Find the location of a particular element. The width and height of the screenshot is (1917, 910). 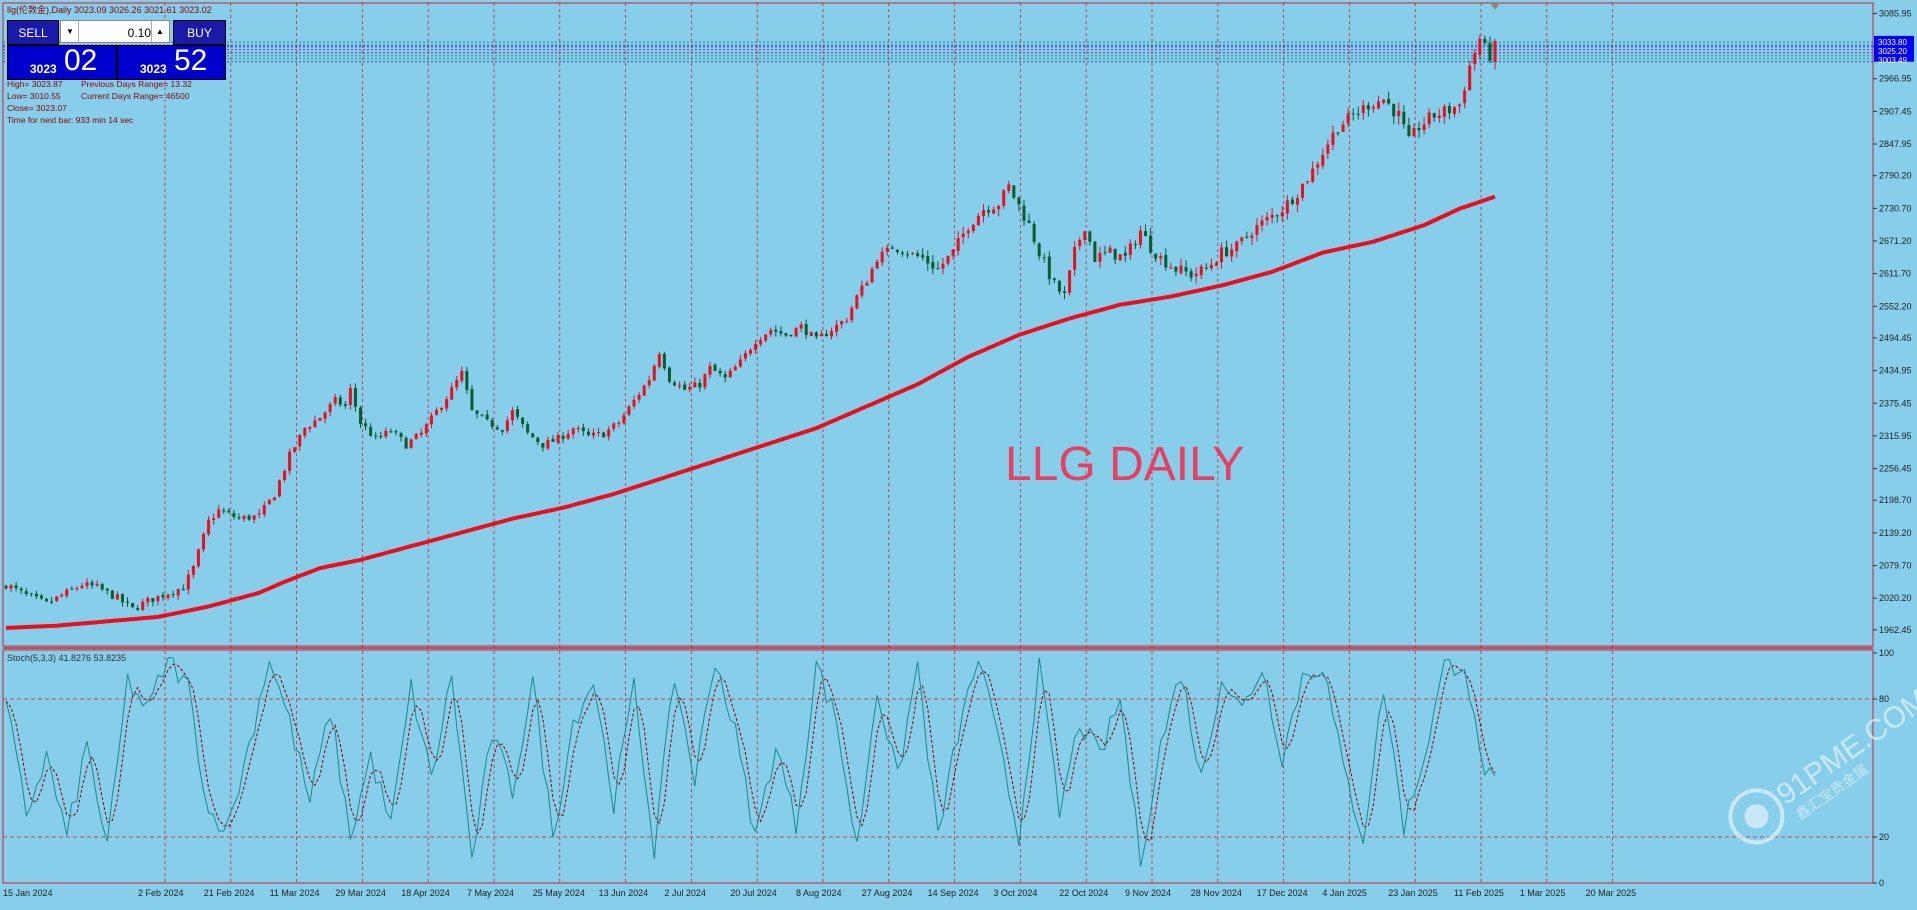

sell-button: SELL is located at coordinates (33, 32).